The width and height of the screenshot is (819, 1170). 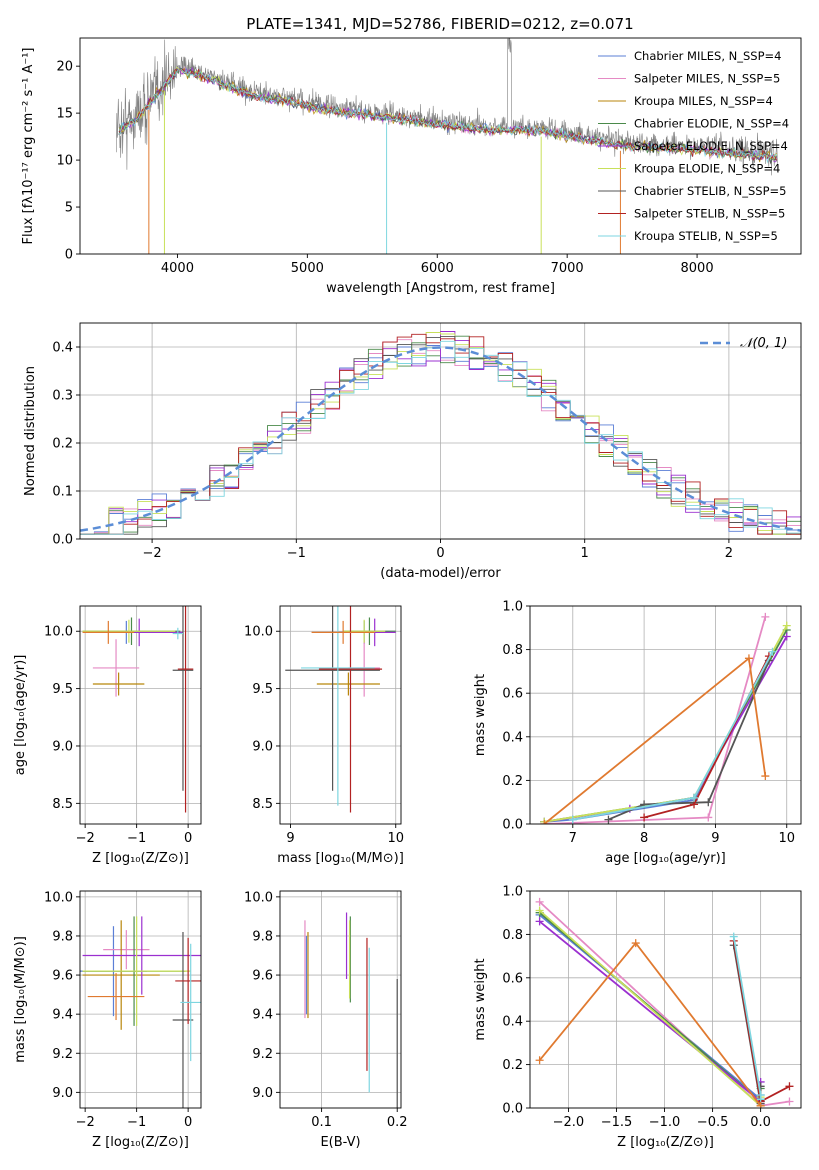 What do you see at coordinates (707, 169) in the screenshot?
I see `legend-entry-kroupa_elodie: Kroupa ELODIE, N_SSP=4` at bounding box center [707, 169].